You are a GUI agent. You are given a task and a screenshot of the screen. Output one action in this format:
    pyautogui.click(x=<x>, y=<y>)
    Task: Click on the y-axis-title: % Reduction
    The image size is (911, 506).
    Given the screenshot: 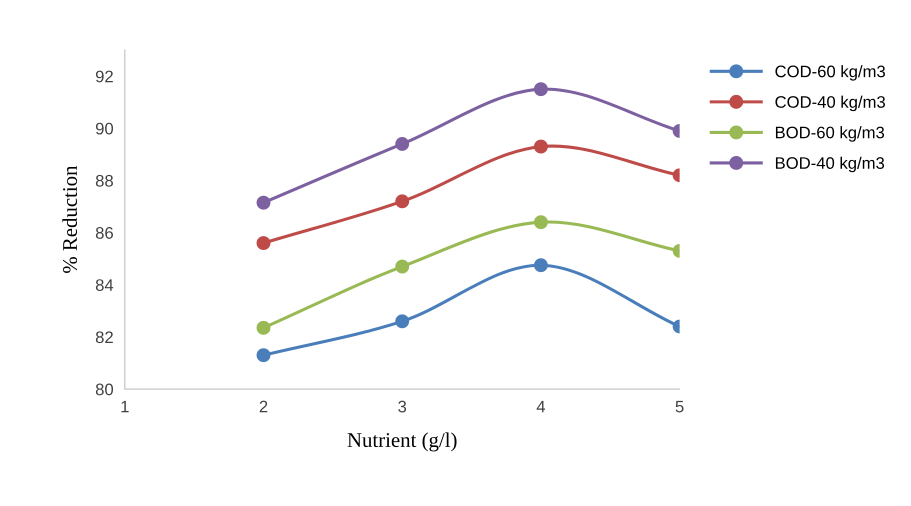 What is the action you would take?
    pyautogui.click(x=70, y=219)
    